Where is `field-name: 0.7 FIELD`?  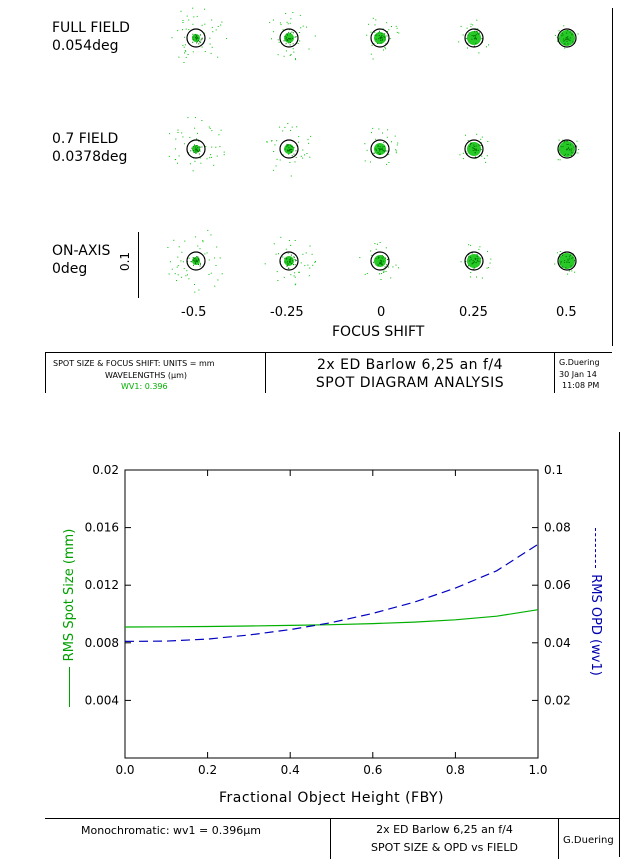
field-name: 0.7 FIELD is located at coordinates (85, 139).